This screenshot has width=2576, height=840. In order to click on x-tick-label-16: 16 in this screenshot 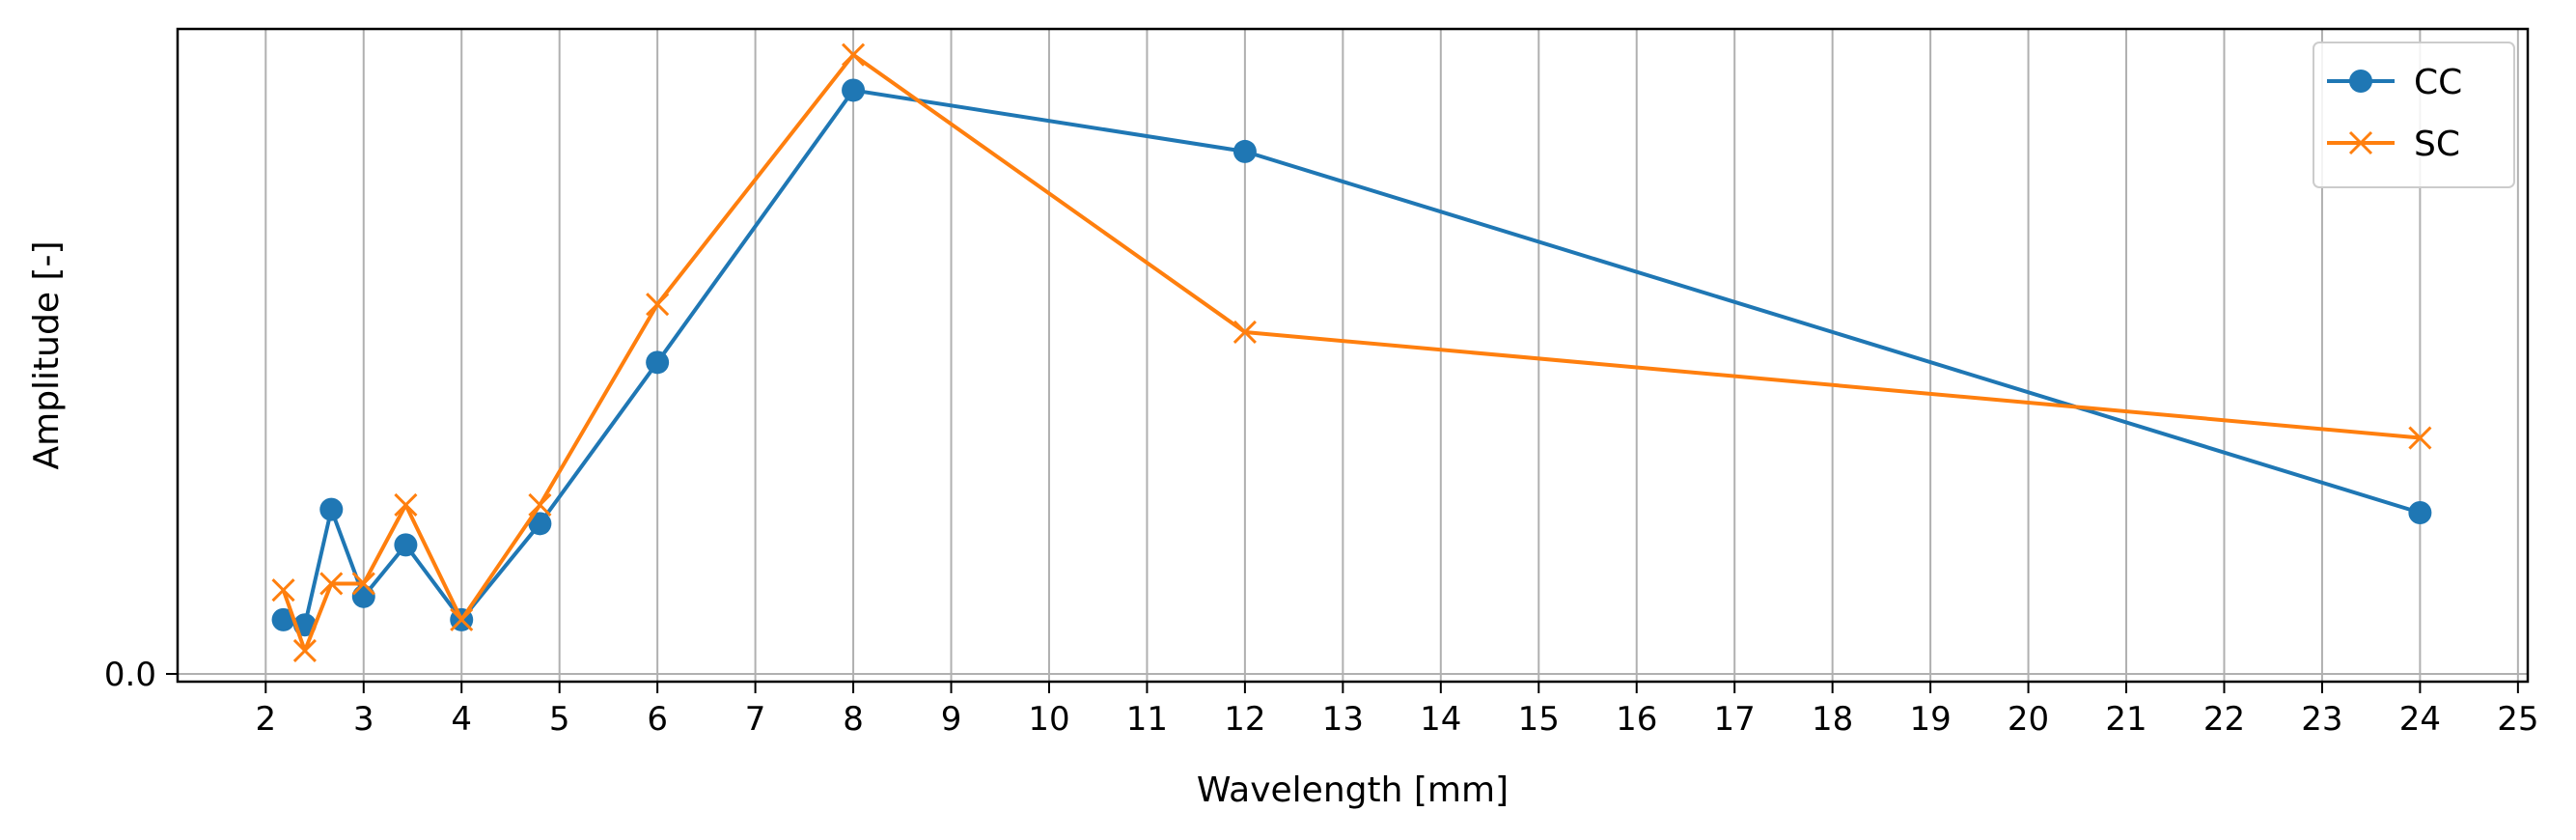, I will do `click(1636, 720)`.